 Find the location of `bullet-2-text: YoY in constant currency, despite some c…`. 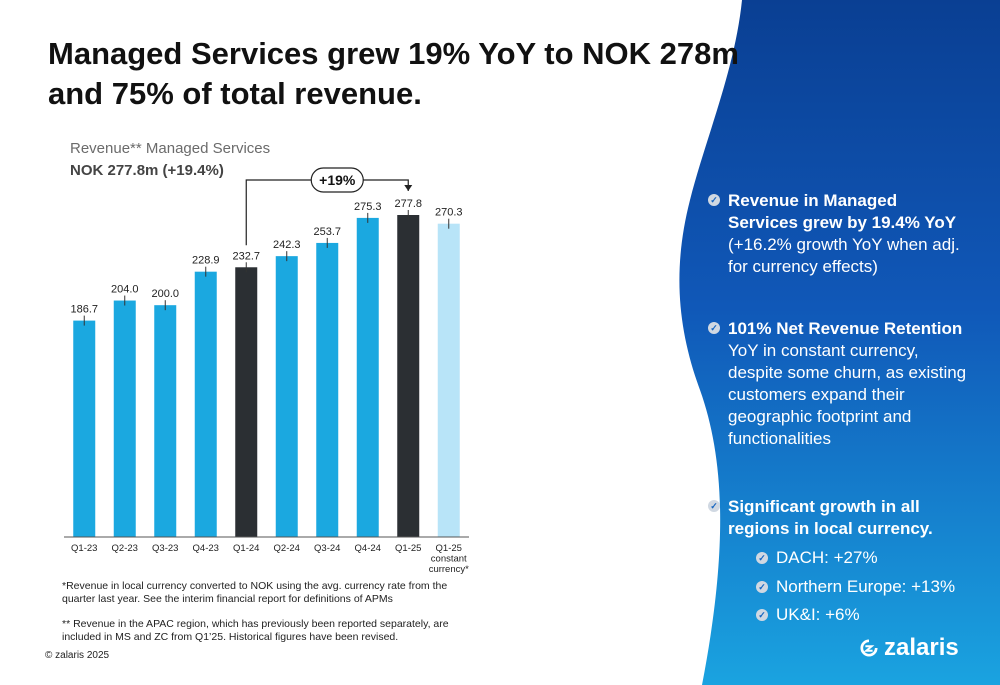

bullet-2-text: YoY in constant currency, despite some c… is located at coordinates (847, 394).